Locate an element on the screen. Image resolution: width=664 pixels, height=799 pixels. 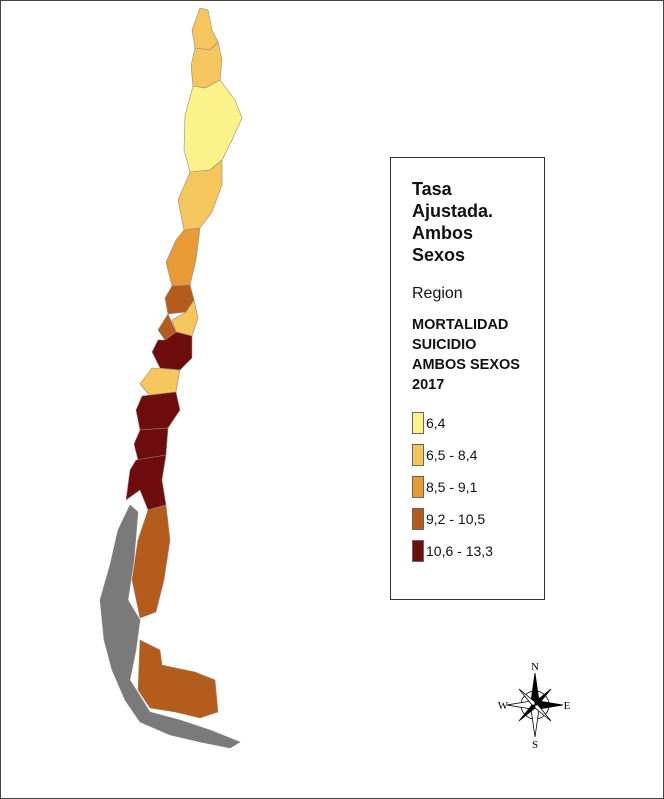
legend-label: 9,2 - 10,5 is located at coordinates (456, 519).